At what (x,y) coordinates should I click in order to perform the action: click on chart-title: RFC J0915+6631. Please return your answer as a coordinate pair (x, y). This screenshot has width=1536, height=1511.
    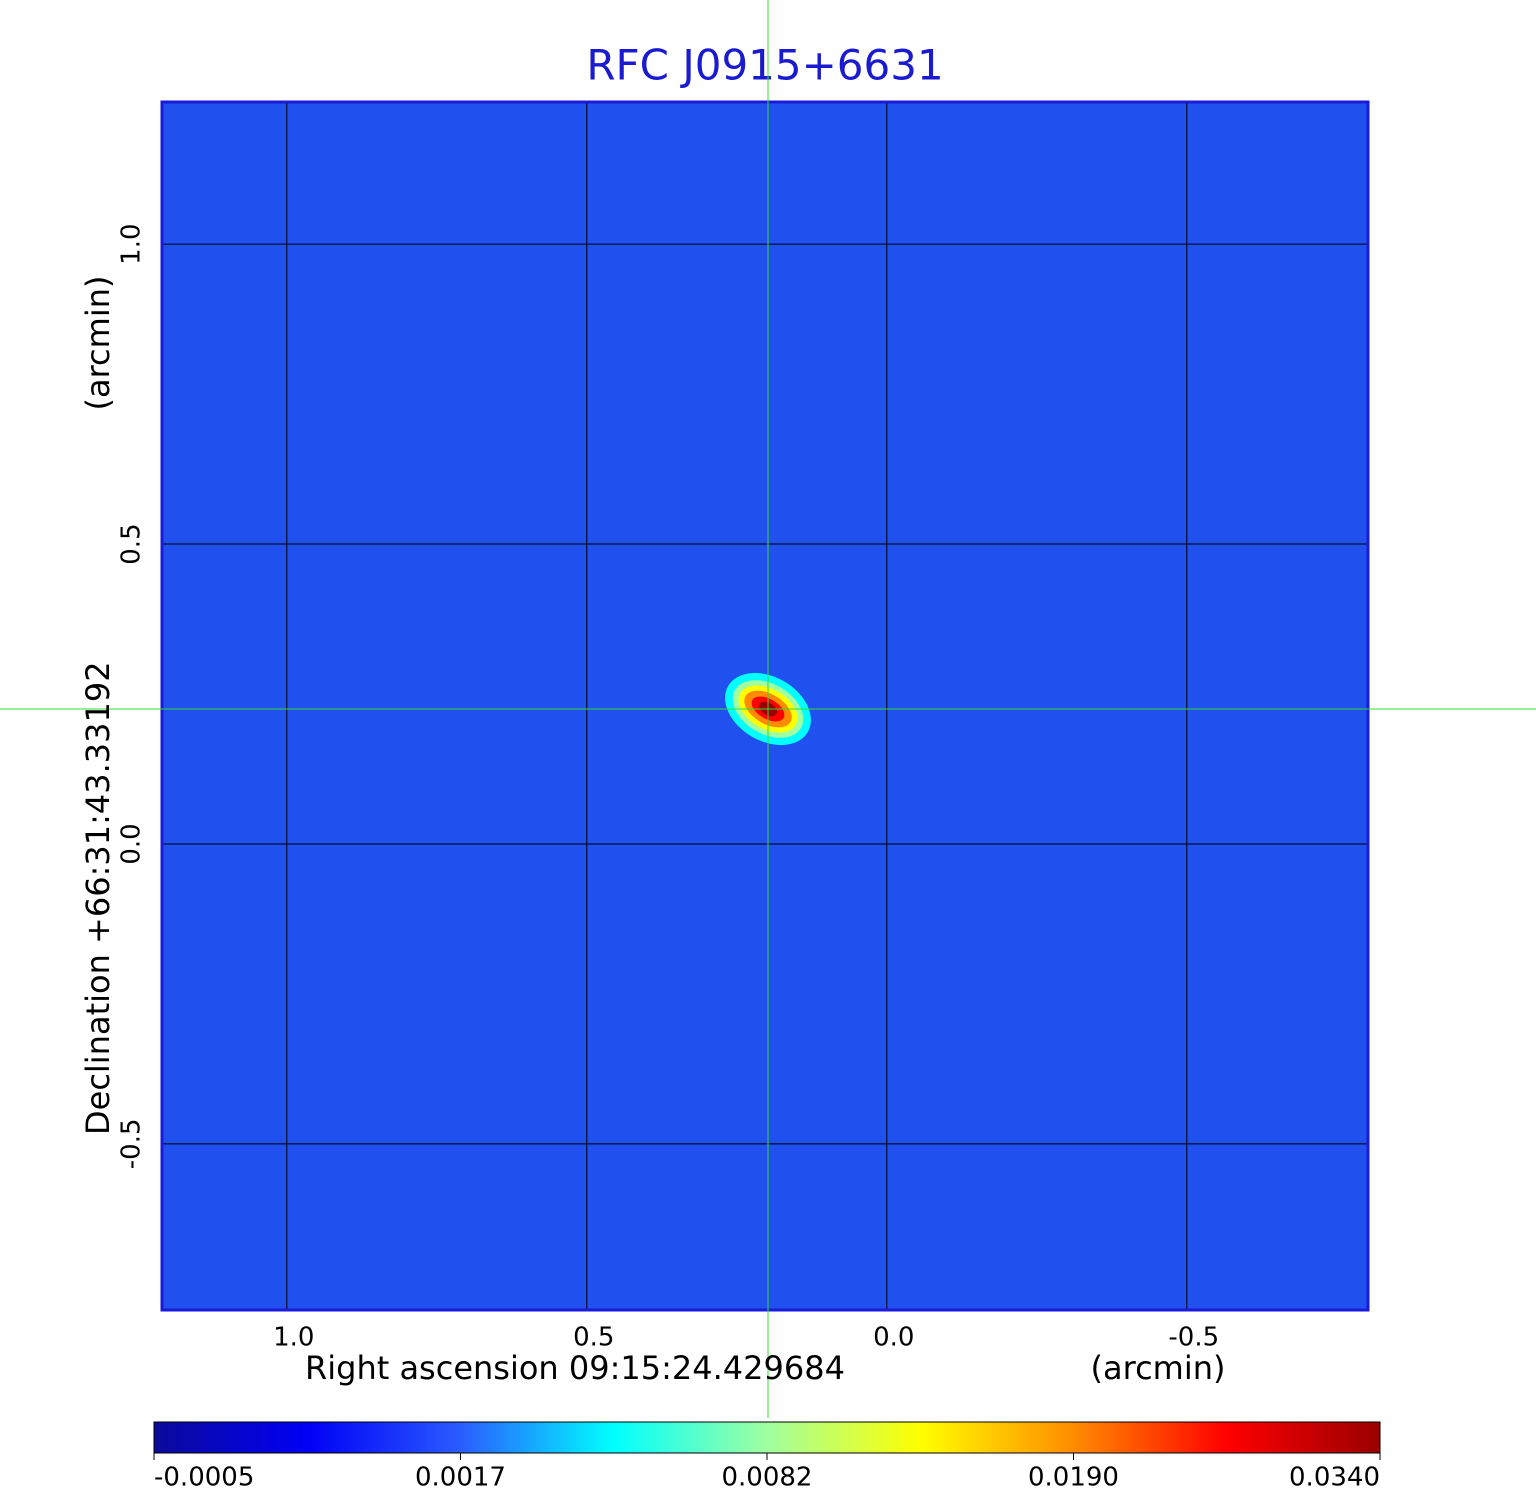
    Looking at the image, I should click on (764, 65).